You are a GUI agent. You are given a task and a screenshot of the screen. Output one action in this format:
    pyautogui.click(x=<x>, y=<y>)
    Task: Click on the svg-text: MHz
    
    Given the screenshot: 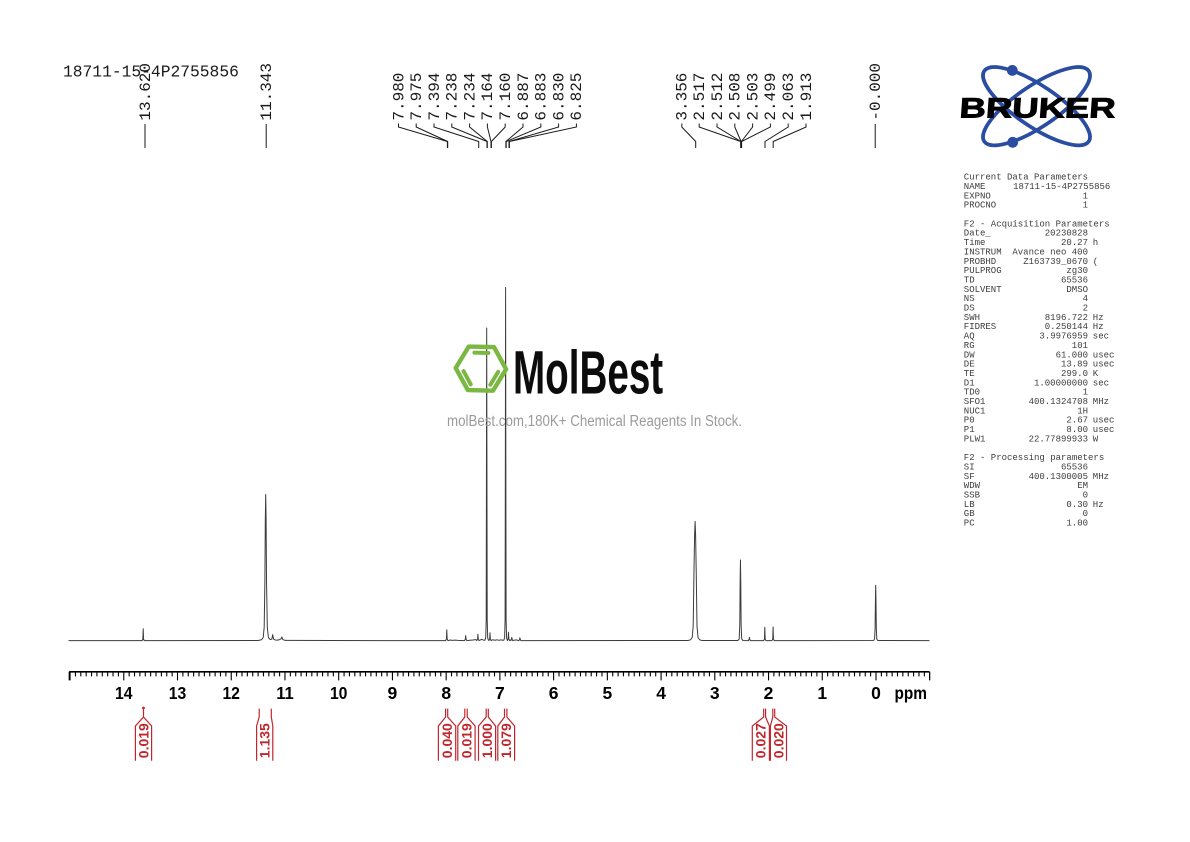 What is the action you would take?
    pyautogui.click(x=1101, y=402)
    